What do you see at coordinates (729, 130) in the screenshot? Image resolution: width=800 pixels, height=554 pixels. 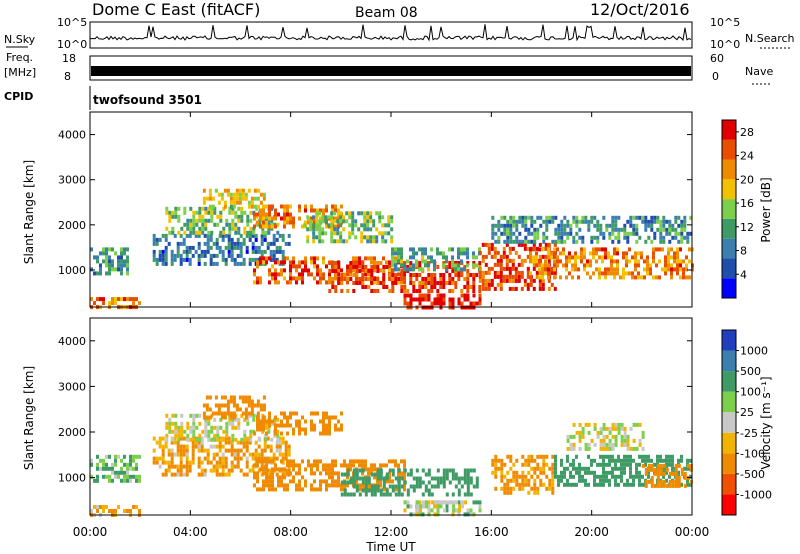 I see `colorbar-segment` at bounding box center [729, 130].